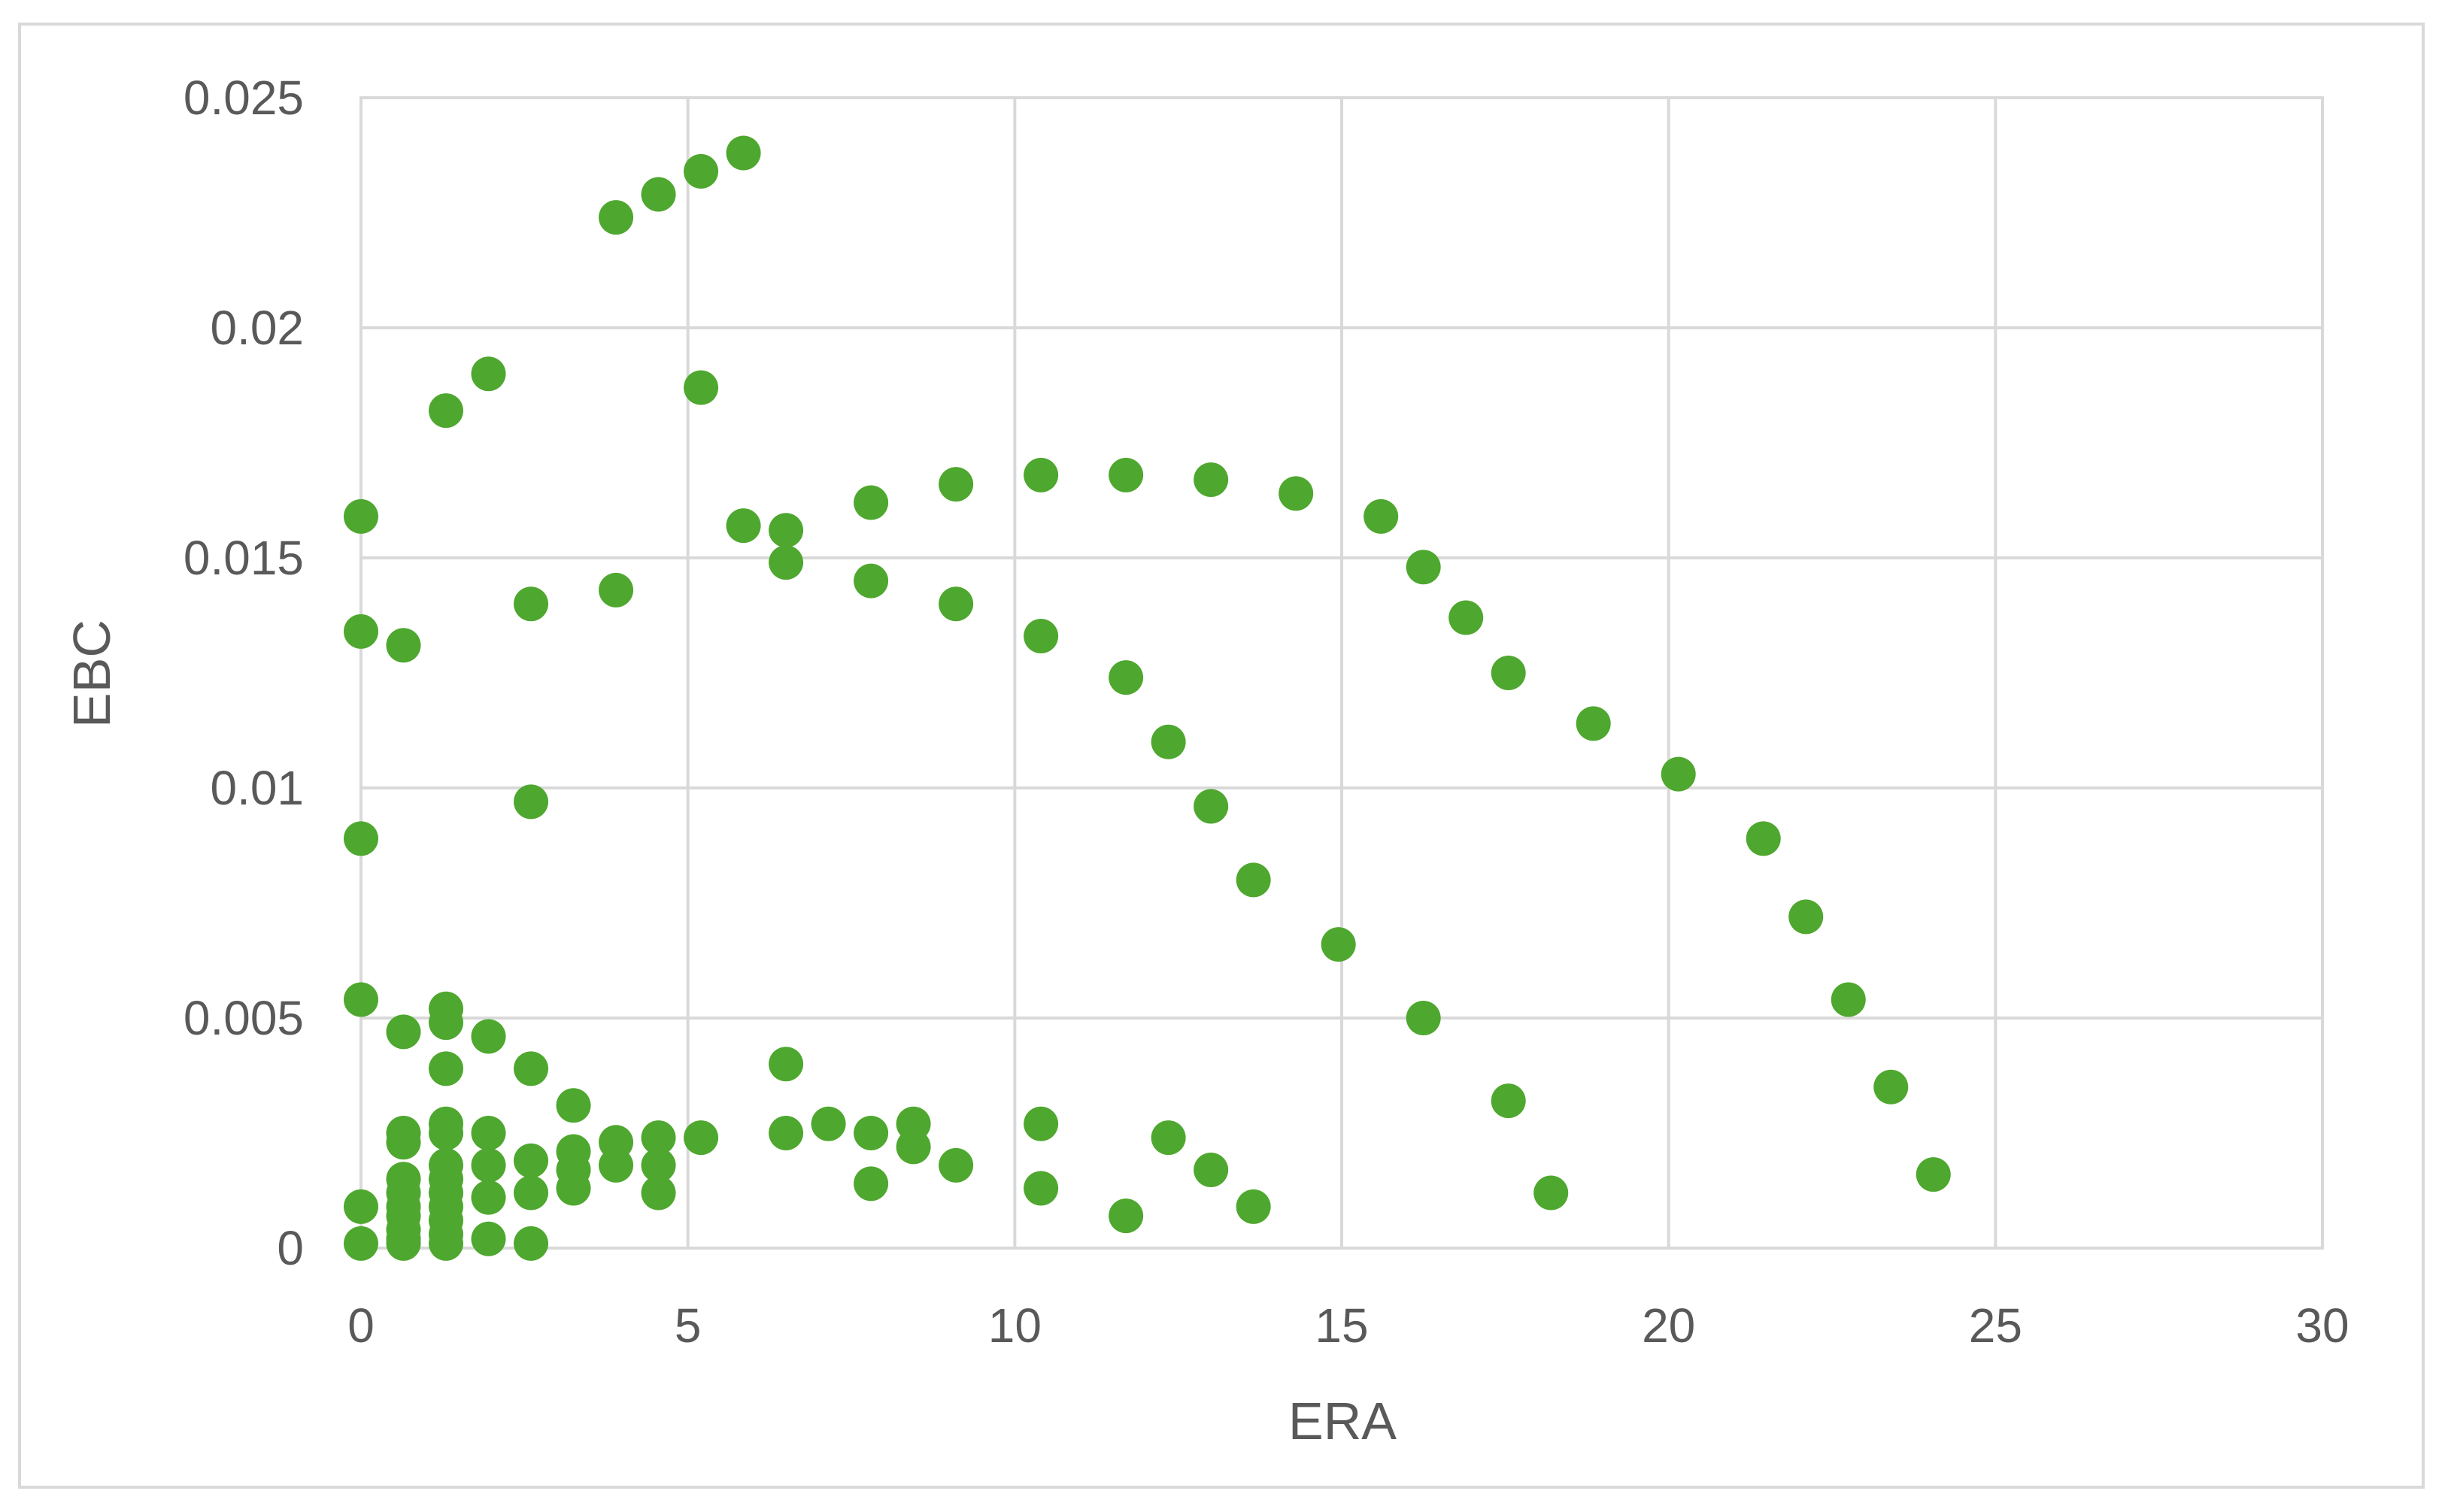 The image size is (2448, 1512). What do you see at coordinates (290, 1248) in the screenshot?
I see `y-tick-label: 0` at bounding box center [290, 1248].